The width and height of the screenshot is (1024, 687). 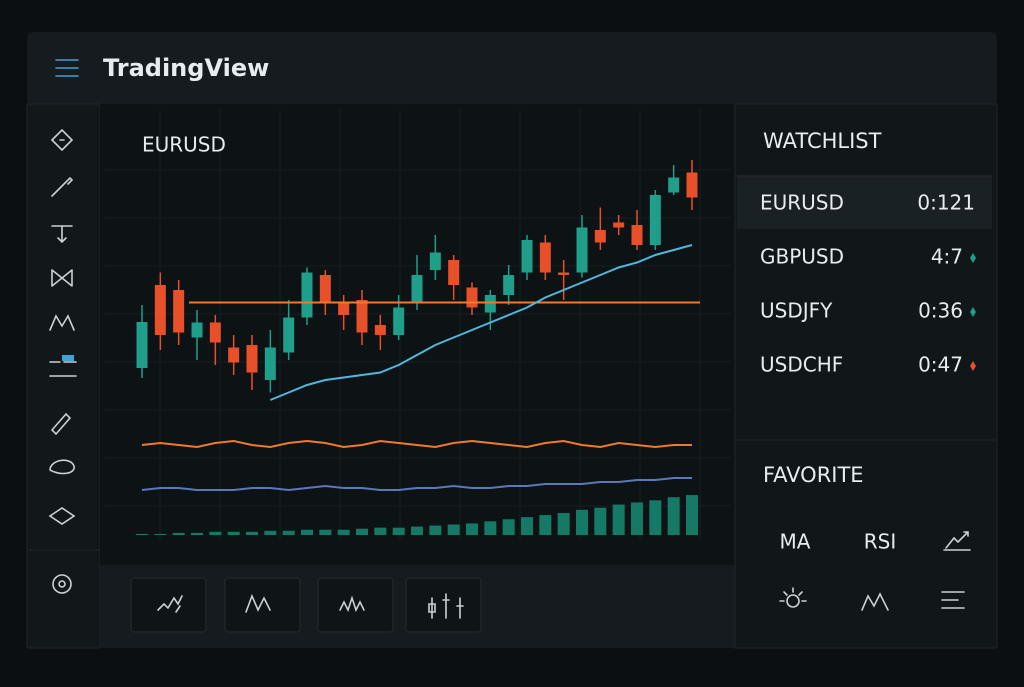 I want to click on favorite-item: MA, so click(x=795, y=542).